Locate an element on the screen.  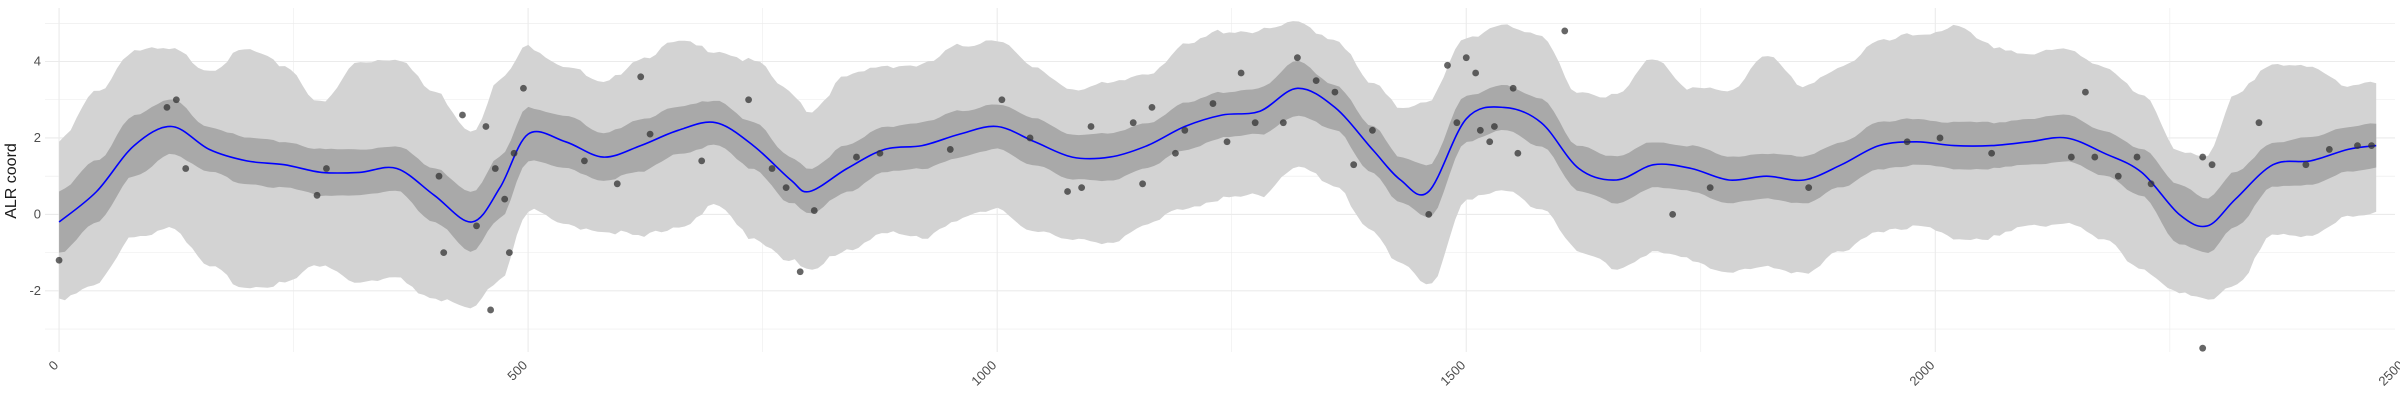
x-tick-label: 2500 is located at coordinates (2387, 373).